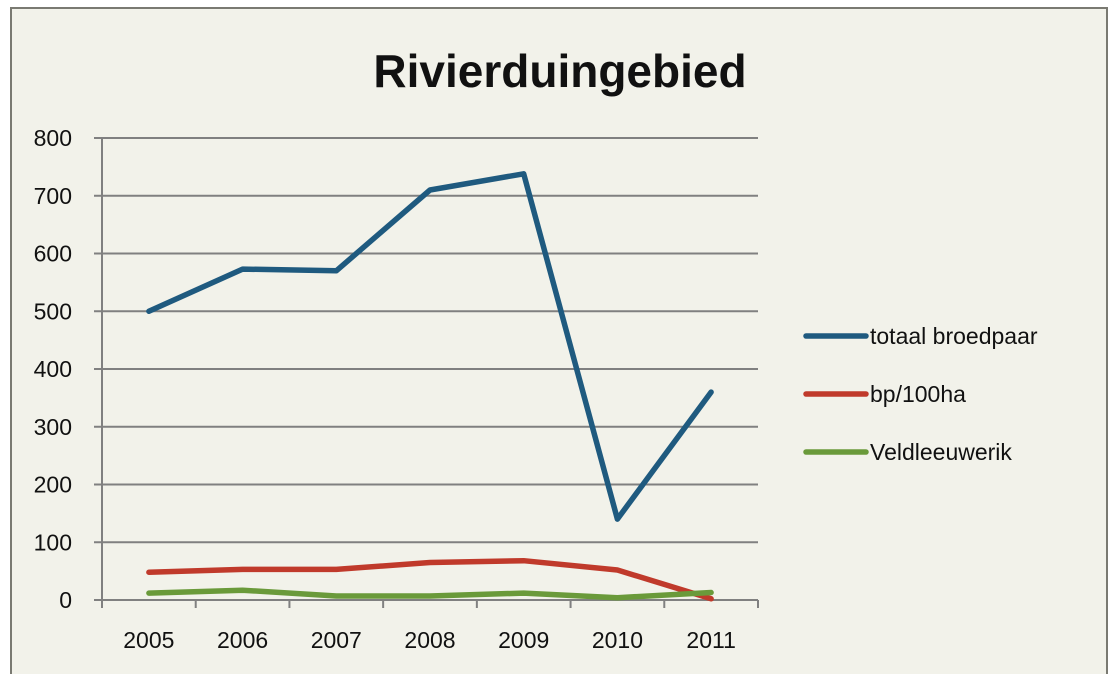 This screenshot has width=1112, height=674. I want to click on x-tick-label: 2005, so click(148, 640).